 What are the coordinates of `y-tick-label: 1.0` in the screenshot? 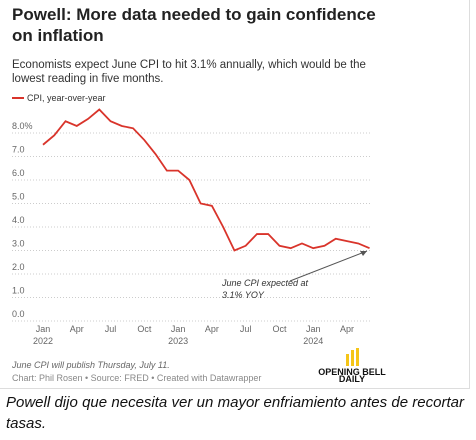 It's located at (18, 291).